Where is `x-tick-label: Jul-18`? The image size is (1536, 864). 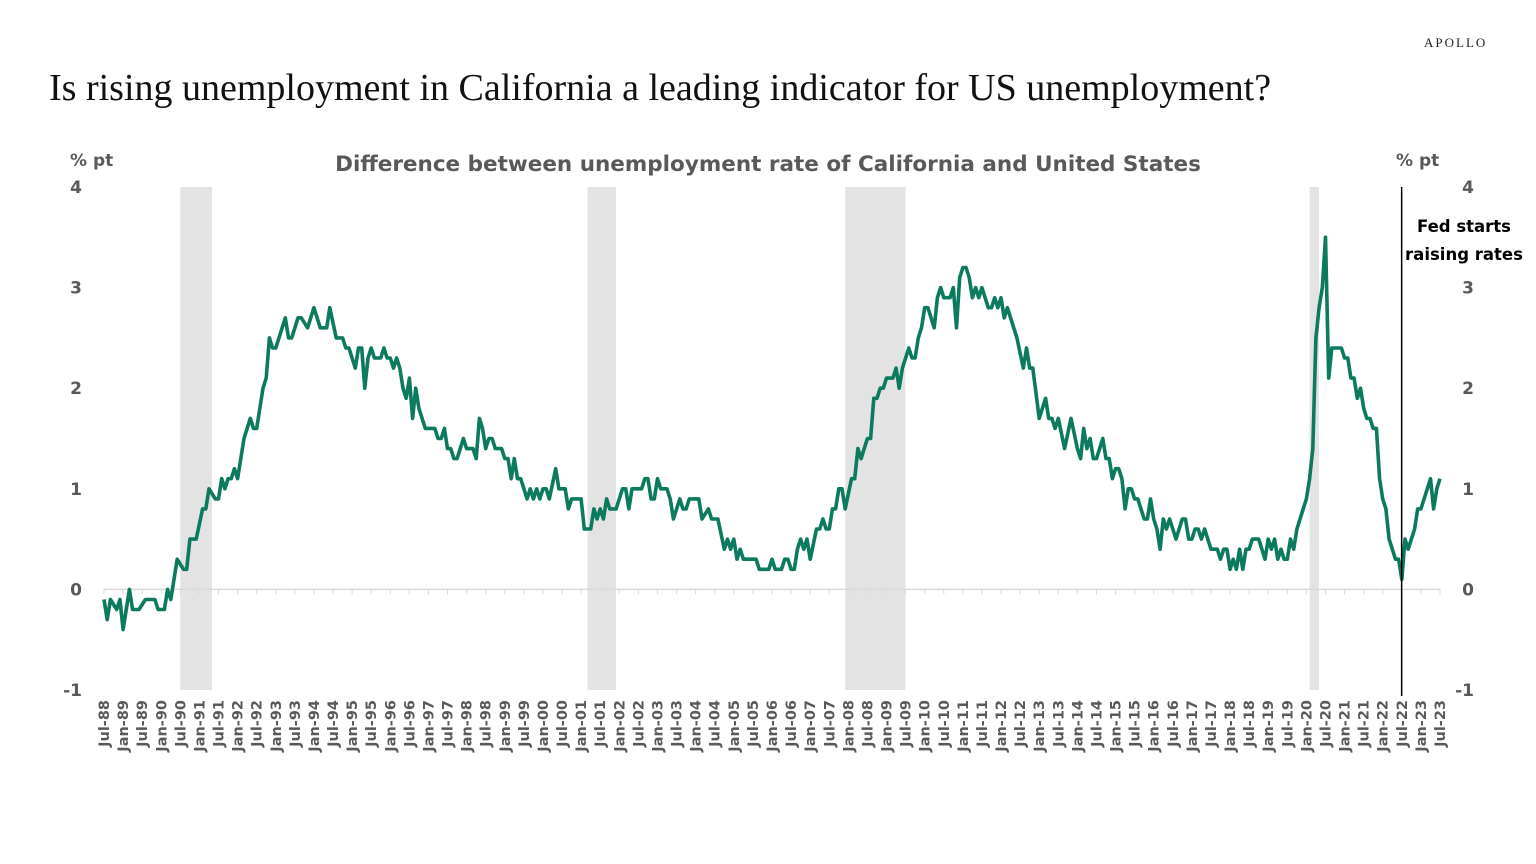
x-tick-label: Jul-18 is located at coordinates (1250, 724).